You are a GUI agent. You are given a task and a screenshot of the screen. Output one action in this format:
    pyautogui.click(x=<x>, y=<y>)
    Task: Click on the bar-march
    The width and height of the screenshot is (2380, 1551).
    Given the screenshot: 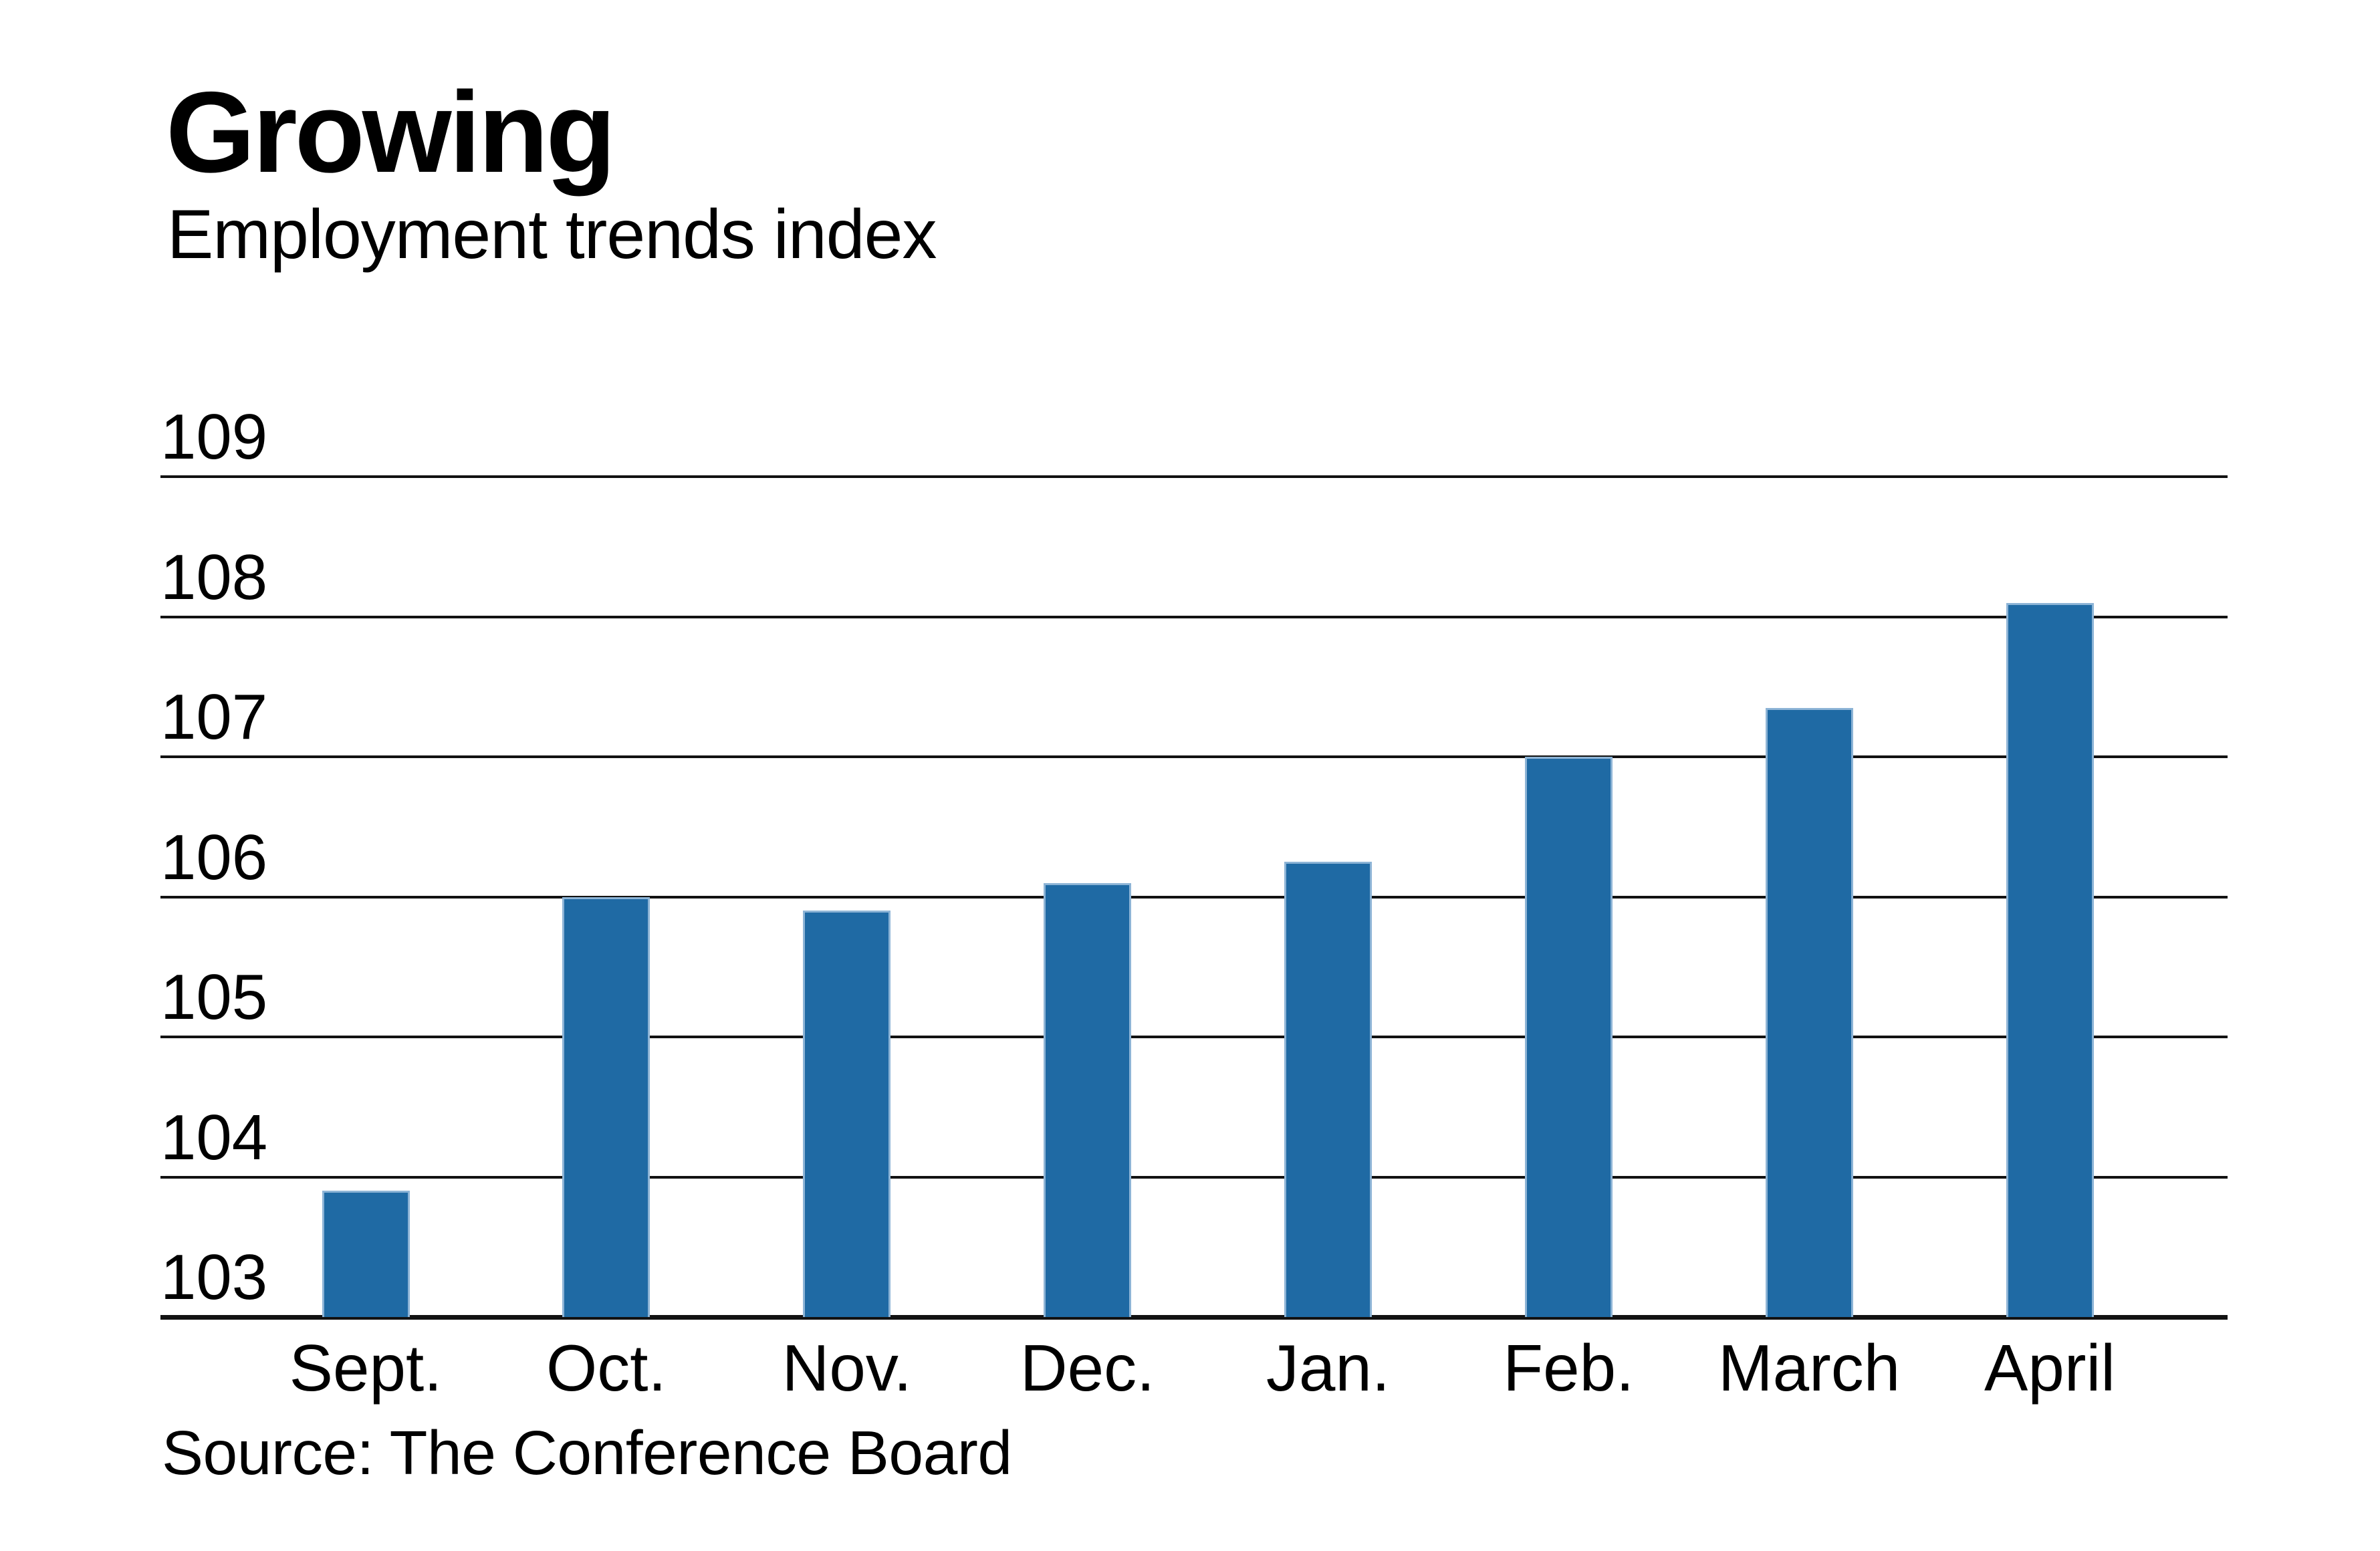 What is the action you would take?
    pyautogui.click(x=1809, y=1012)
    